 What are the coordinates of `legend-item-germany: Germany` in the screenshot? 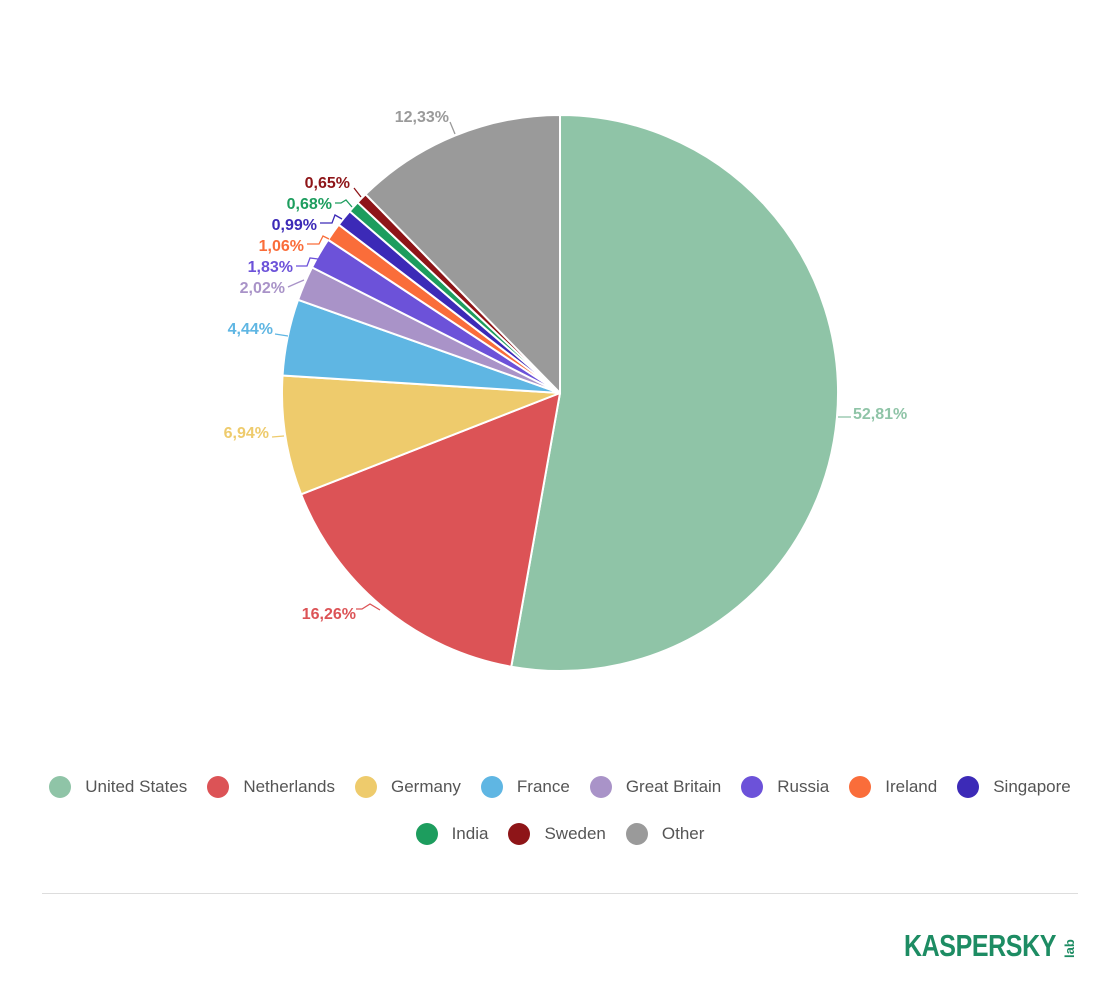 It's located at (407, 787).